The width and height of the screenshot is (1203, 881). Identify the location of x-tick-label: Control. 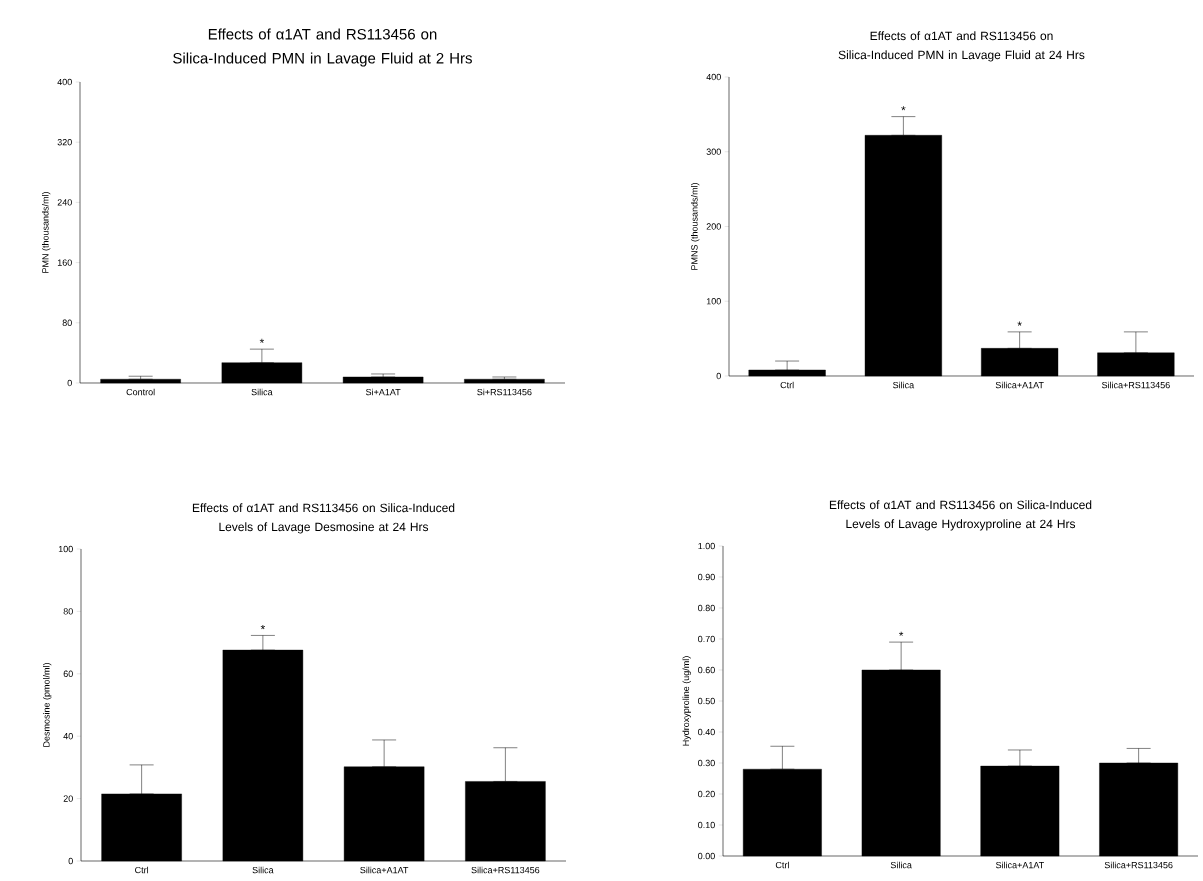
(140, 392).